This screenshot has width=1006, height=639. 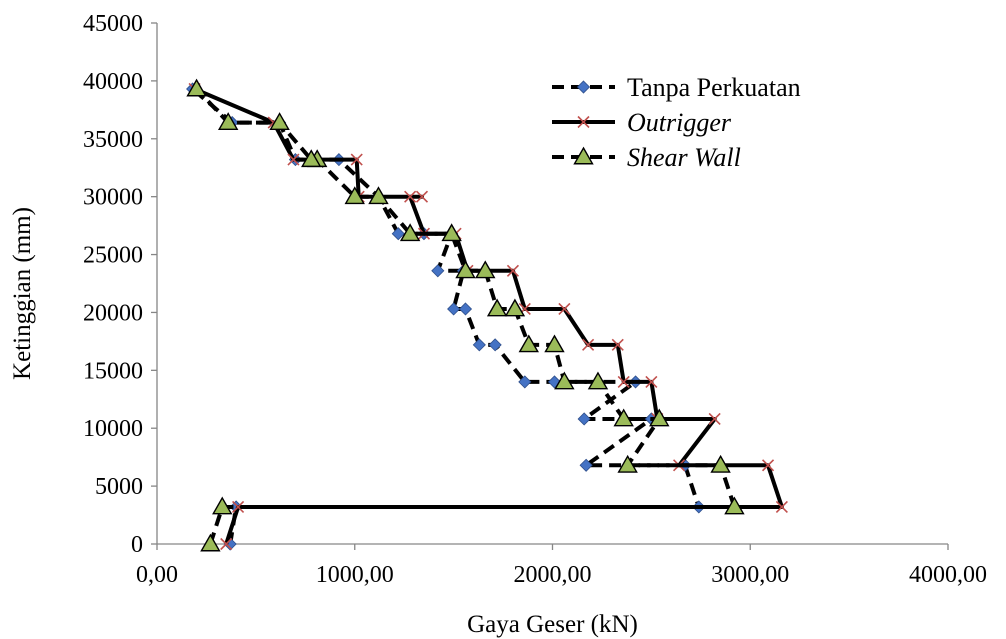 What do you see at coordinates (679, 122) in the screenshot?
I see `legend-label: Outrigger` at bounding box center [679, 122].